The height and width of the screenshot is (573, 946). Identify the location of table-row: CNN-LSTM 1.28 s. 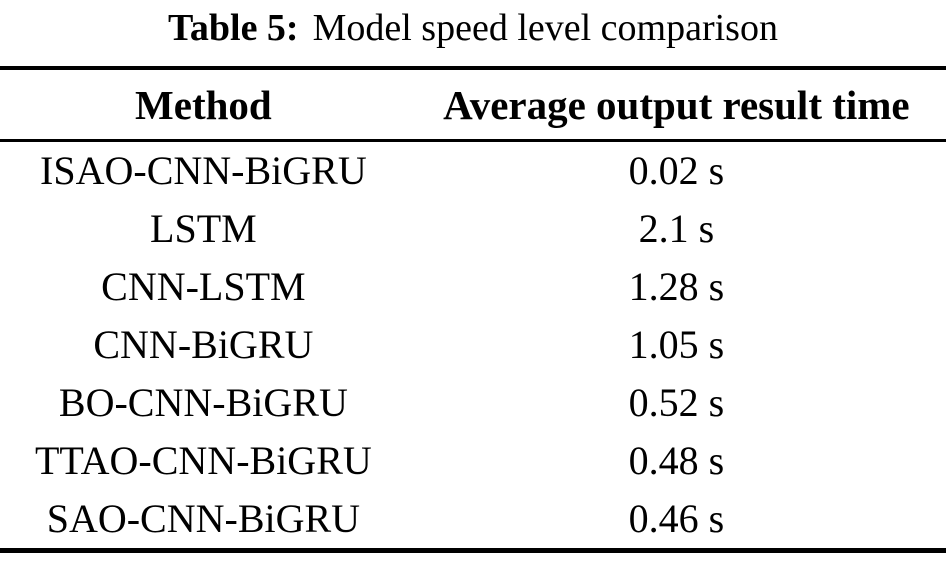
(473, 287).